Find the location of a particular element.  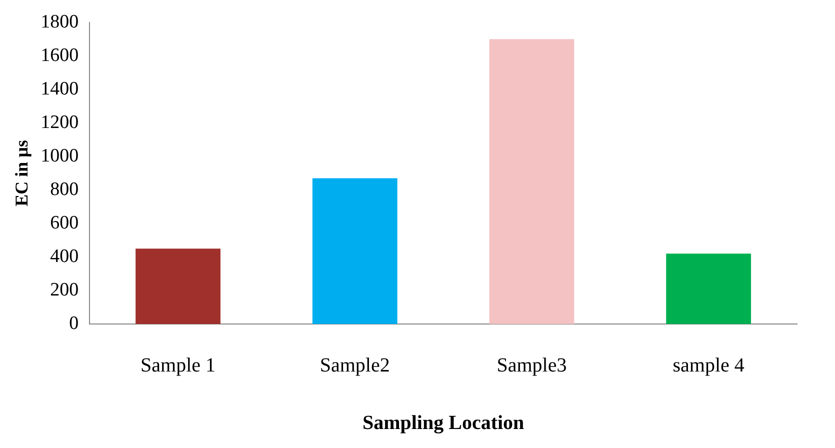

y-tick-label: 800 is located at coordinates (64, 189).